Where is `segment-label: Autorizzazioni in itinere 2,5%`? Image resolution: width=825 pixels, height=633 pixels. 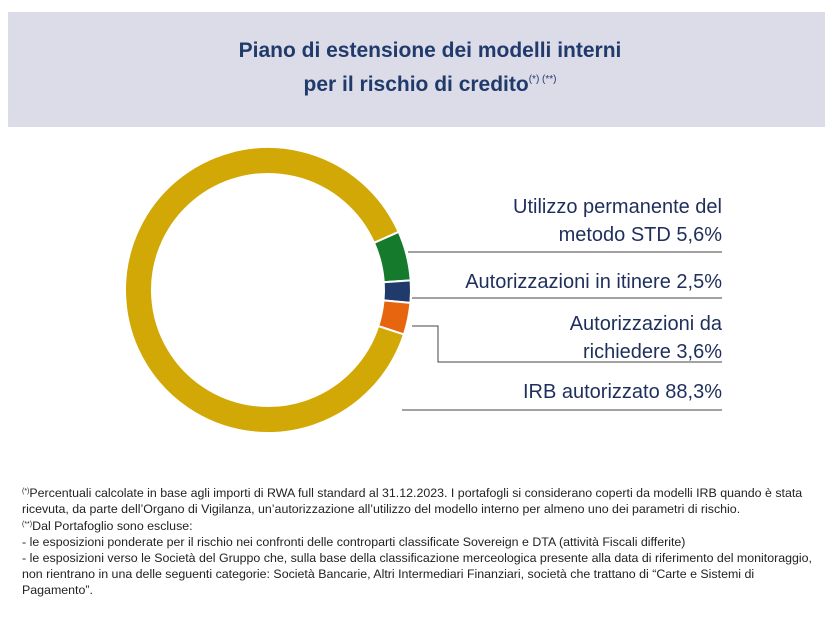
segment-label: Autorizzazioni in itinere 2,5% is located at coordinates (512, 282).